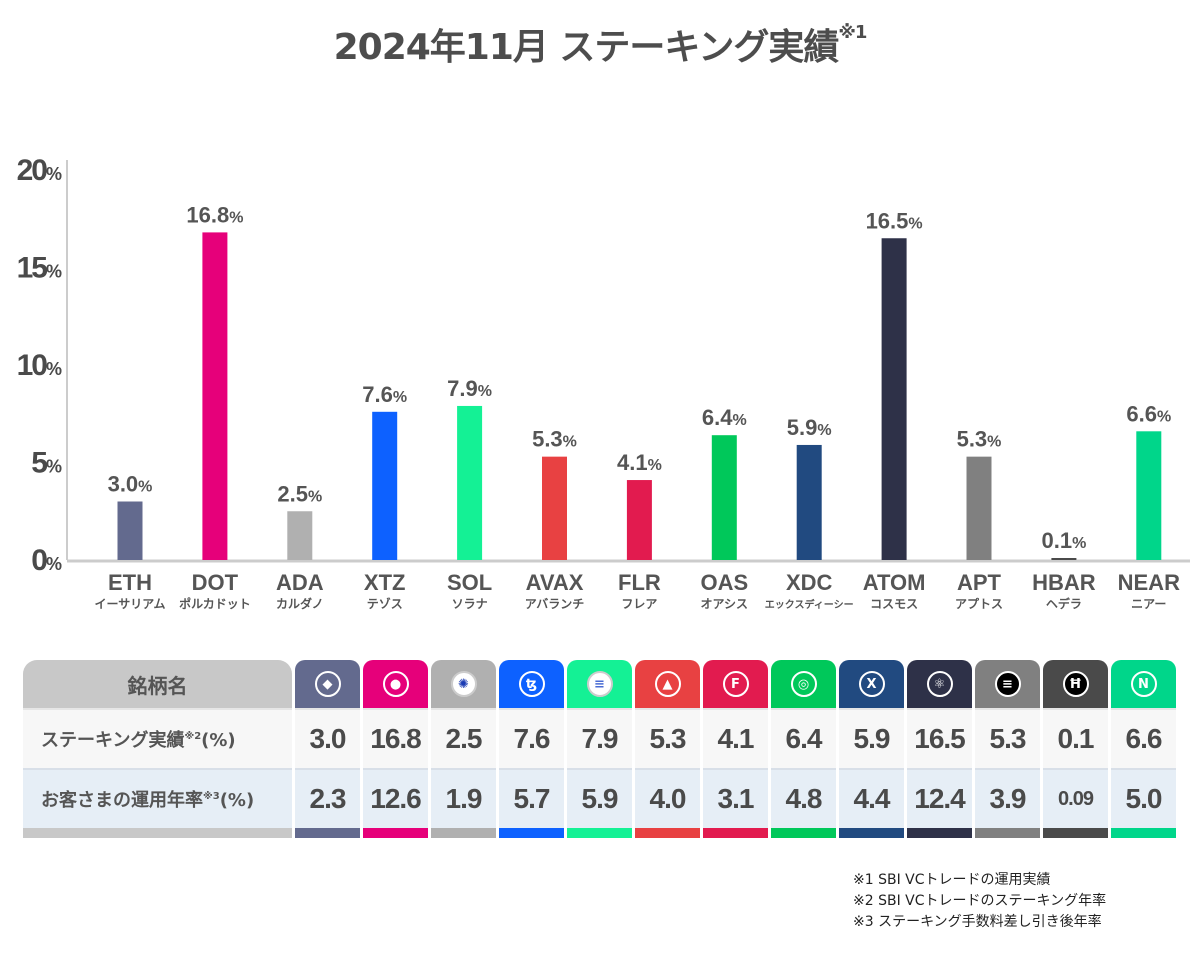 The height and width of the screenshot is (961, 1200). Describe the element at coordinates (130, 604) in the screenshot. I see `x-tick-kana-eth: イーサリアム` at that location.